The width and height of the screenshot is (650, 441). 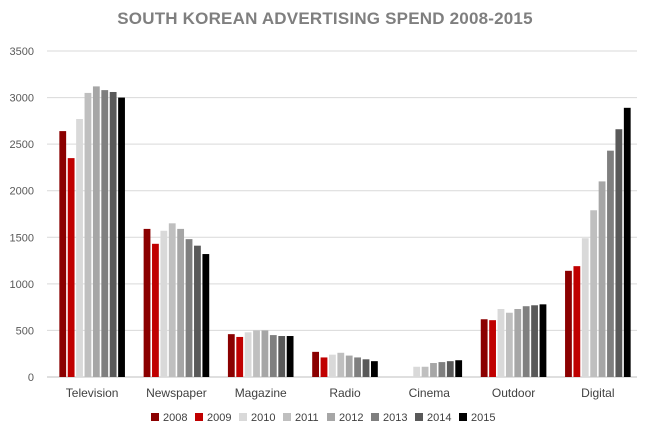 What do you see at coordinates (181, 302) in the screenshot?
I see `bar-newspaper-2012` at bounding box center [181, 302].